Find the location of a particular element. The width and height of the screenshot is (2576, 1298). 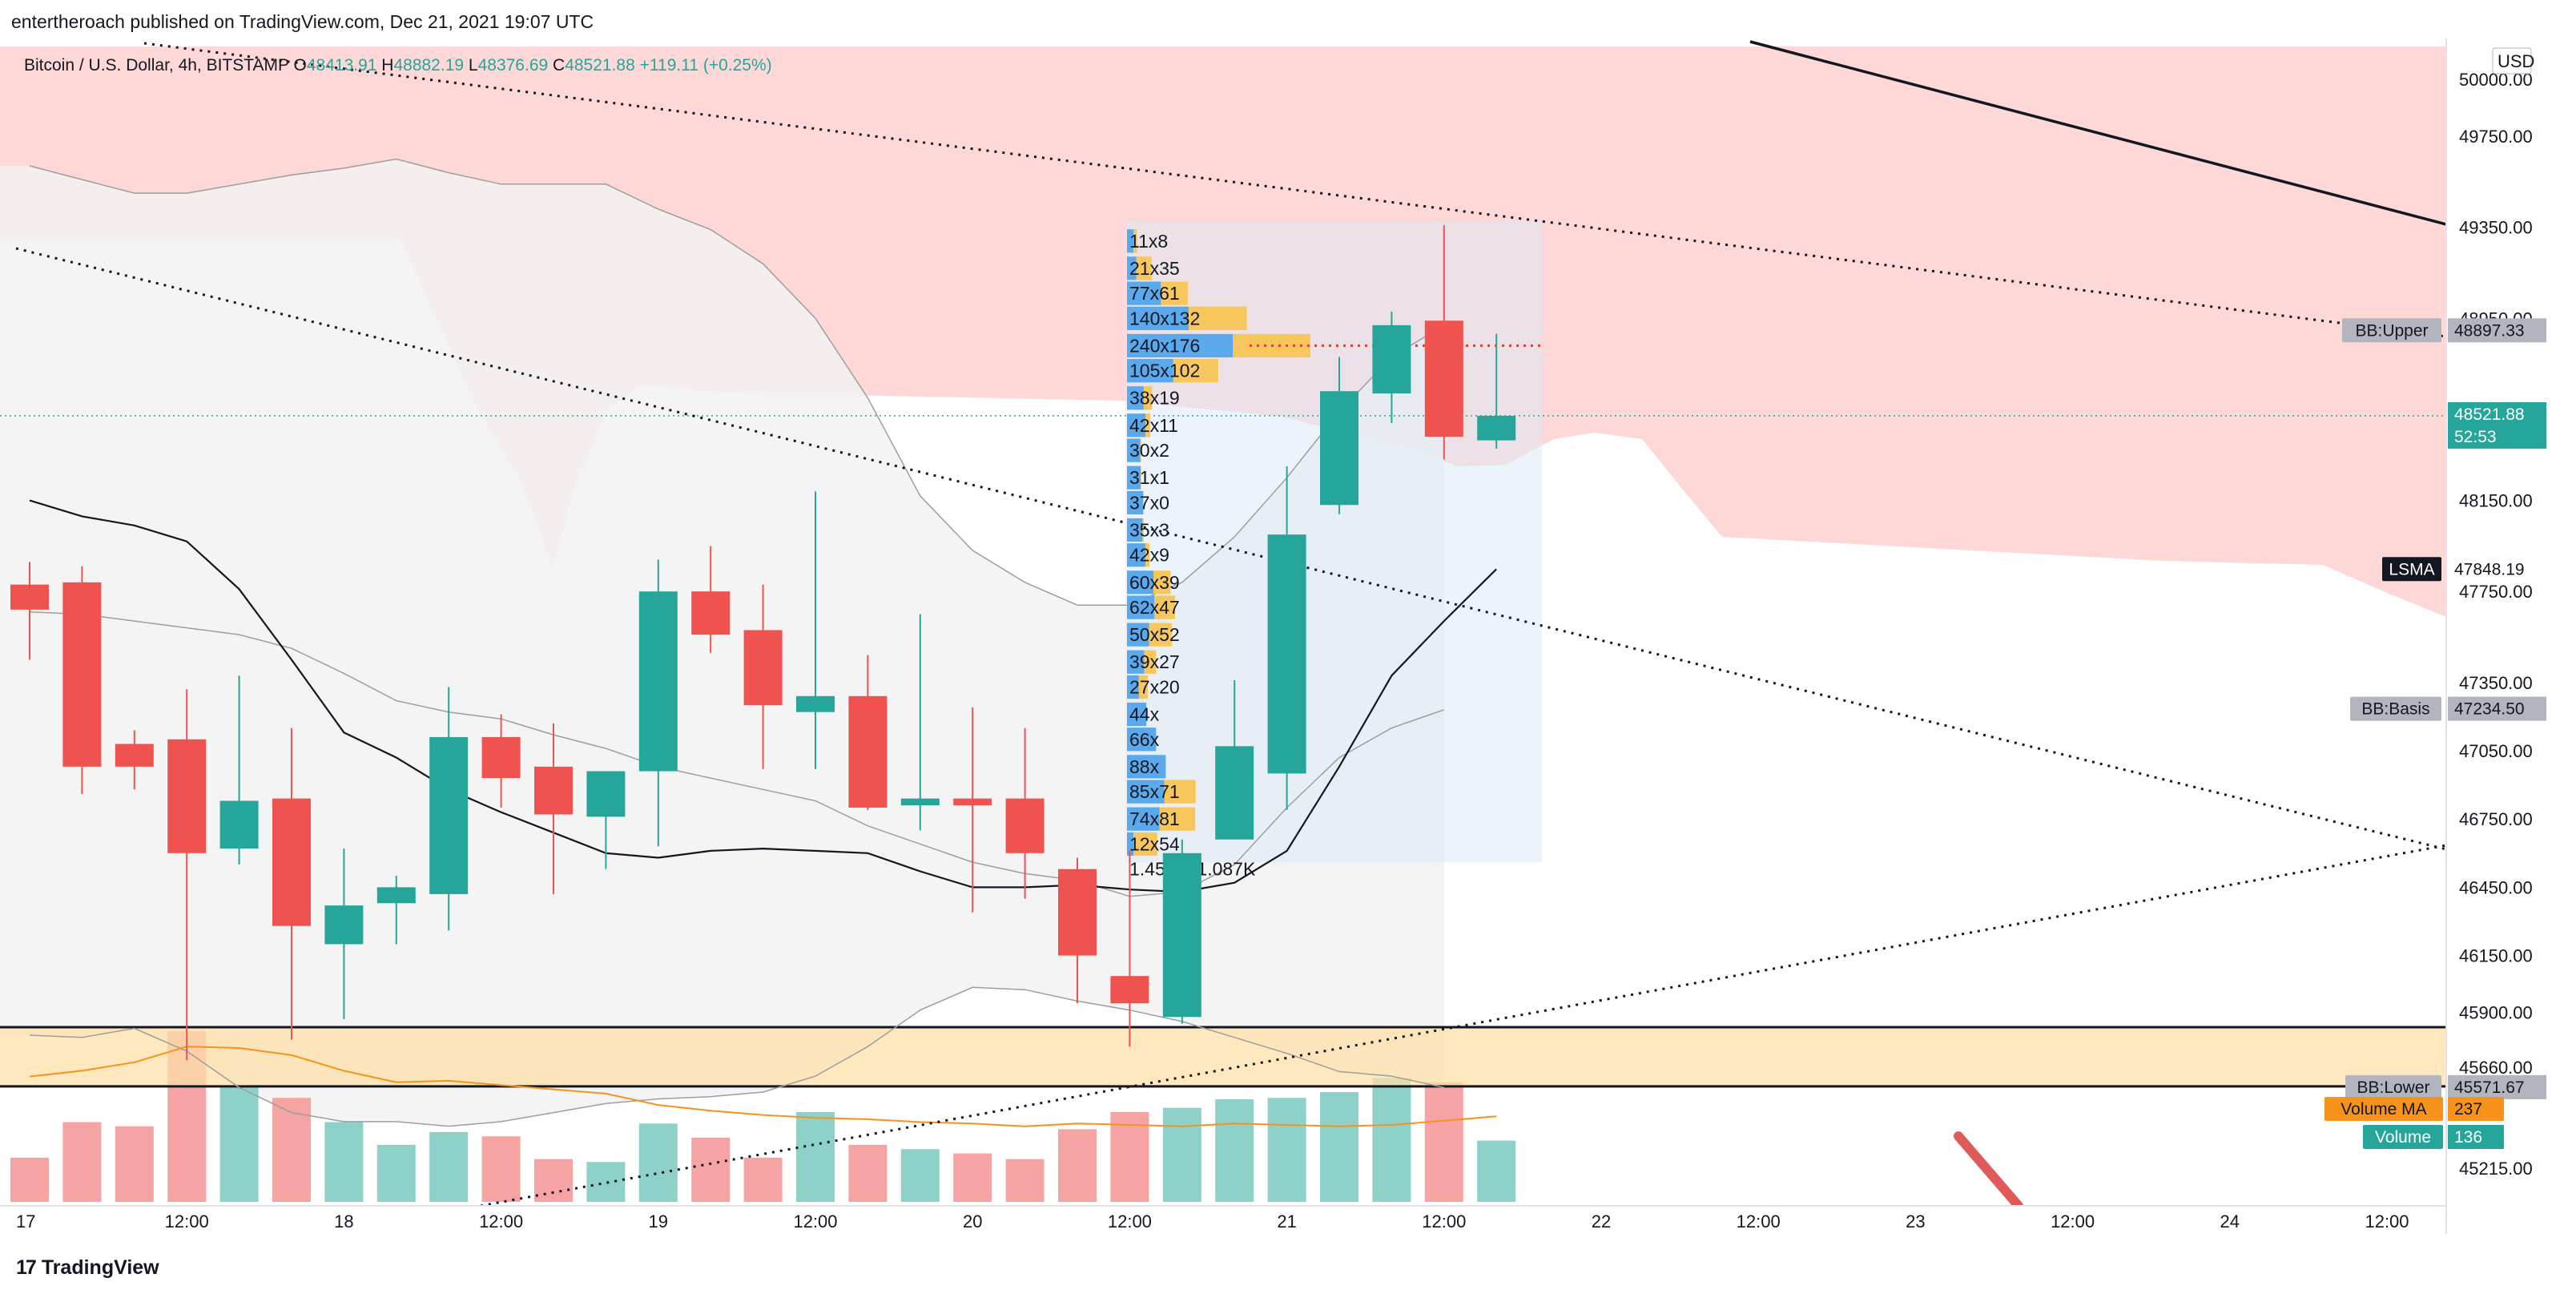

vp-row-label: 62x47 is located at coordinates (1154, 607).